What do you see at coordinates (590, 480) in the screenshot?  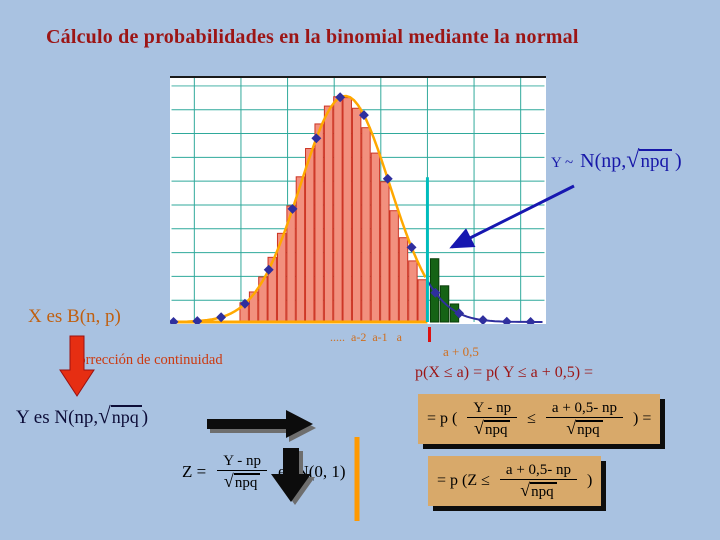 I see `step2-close: )` at bounding box center [590, 480].